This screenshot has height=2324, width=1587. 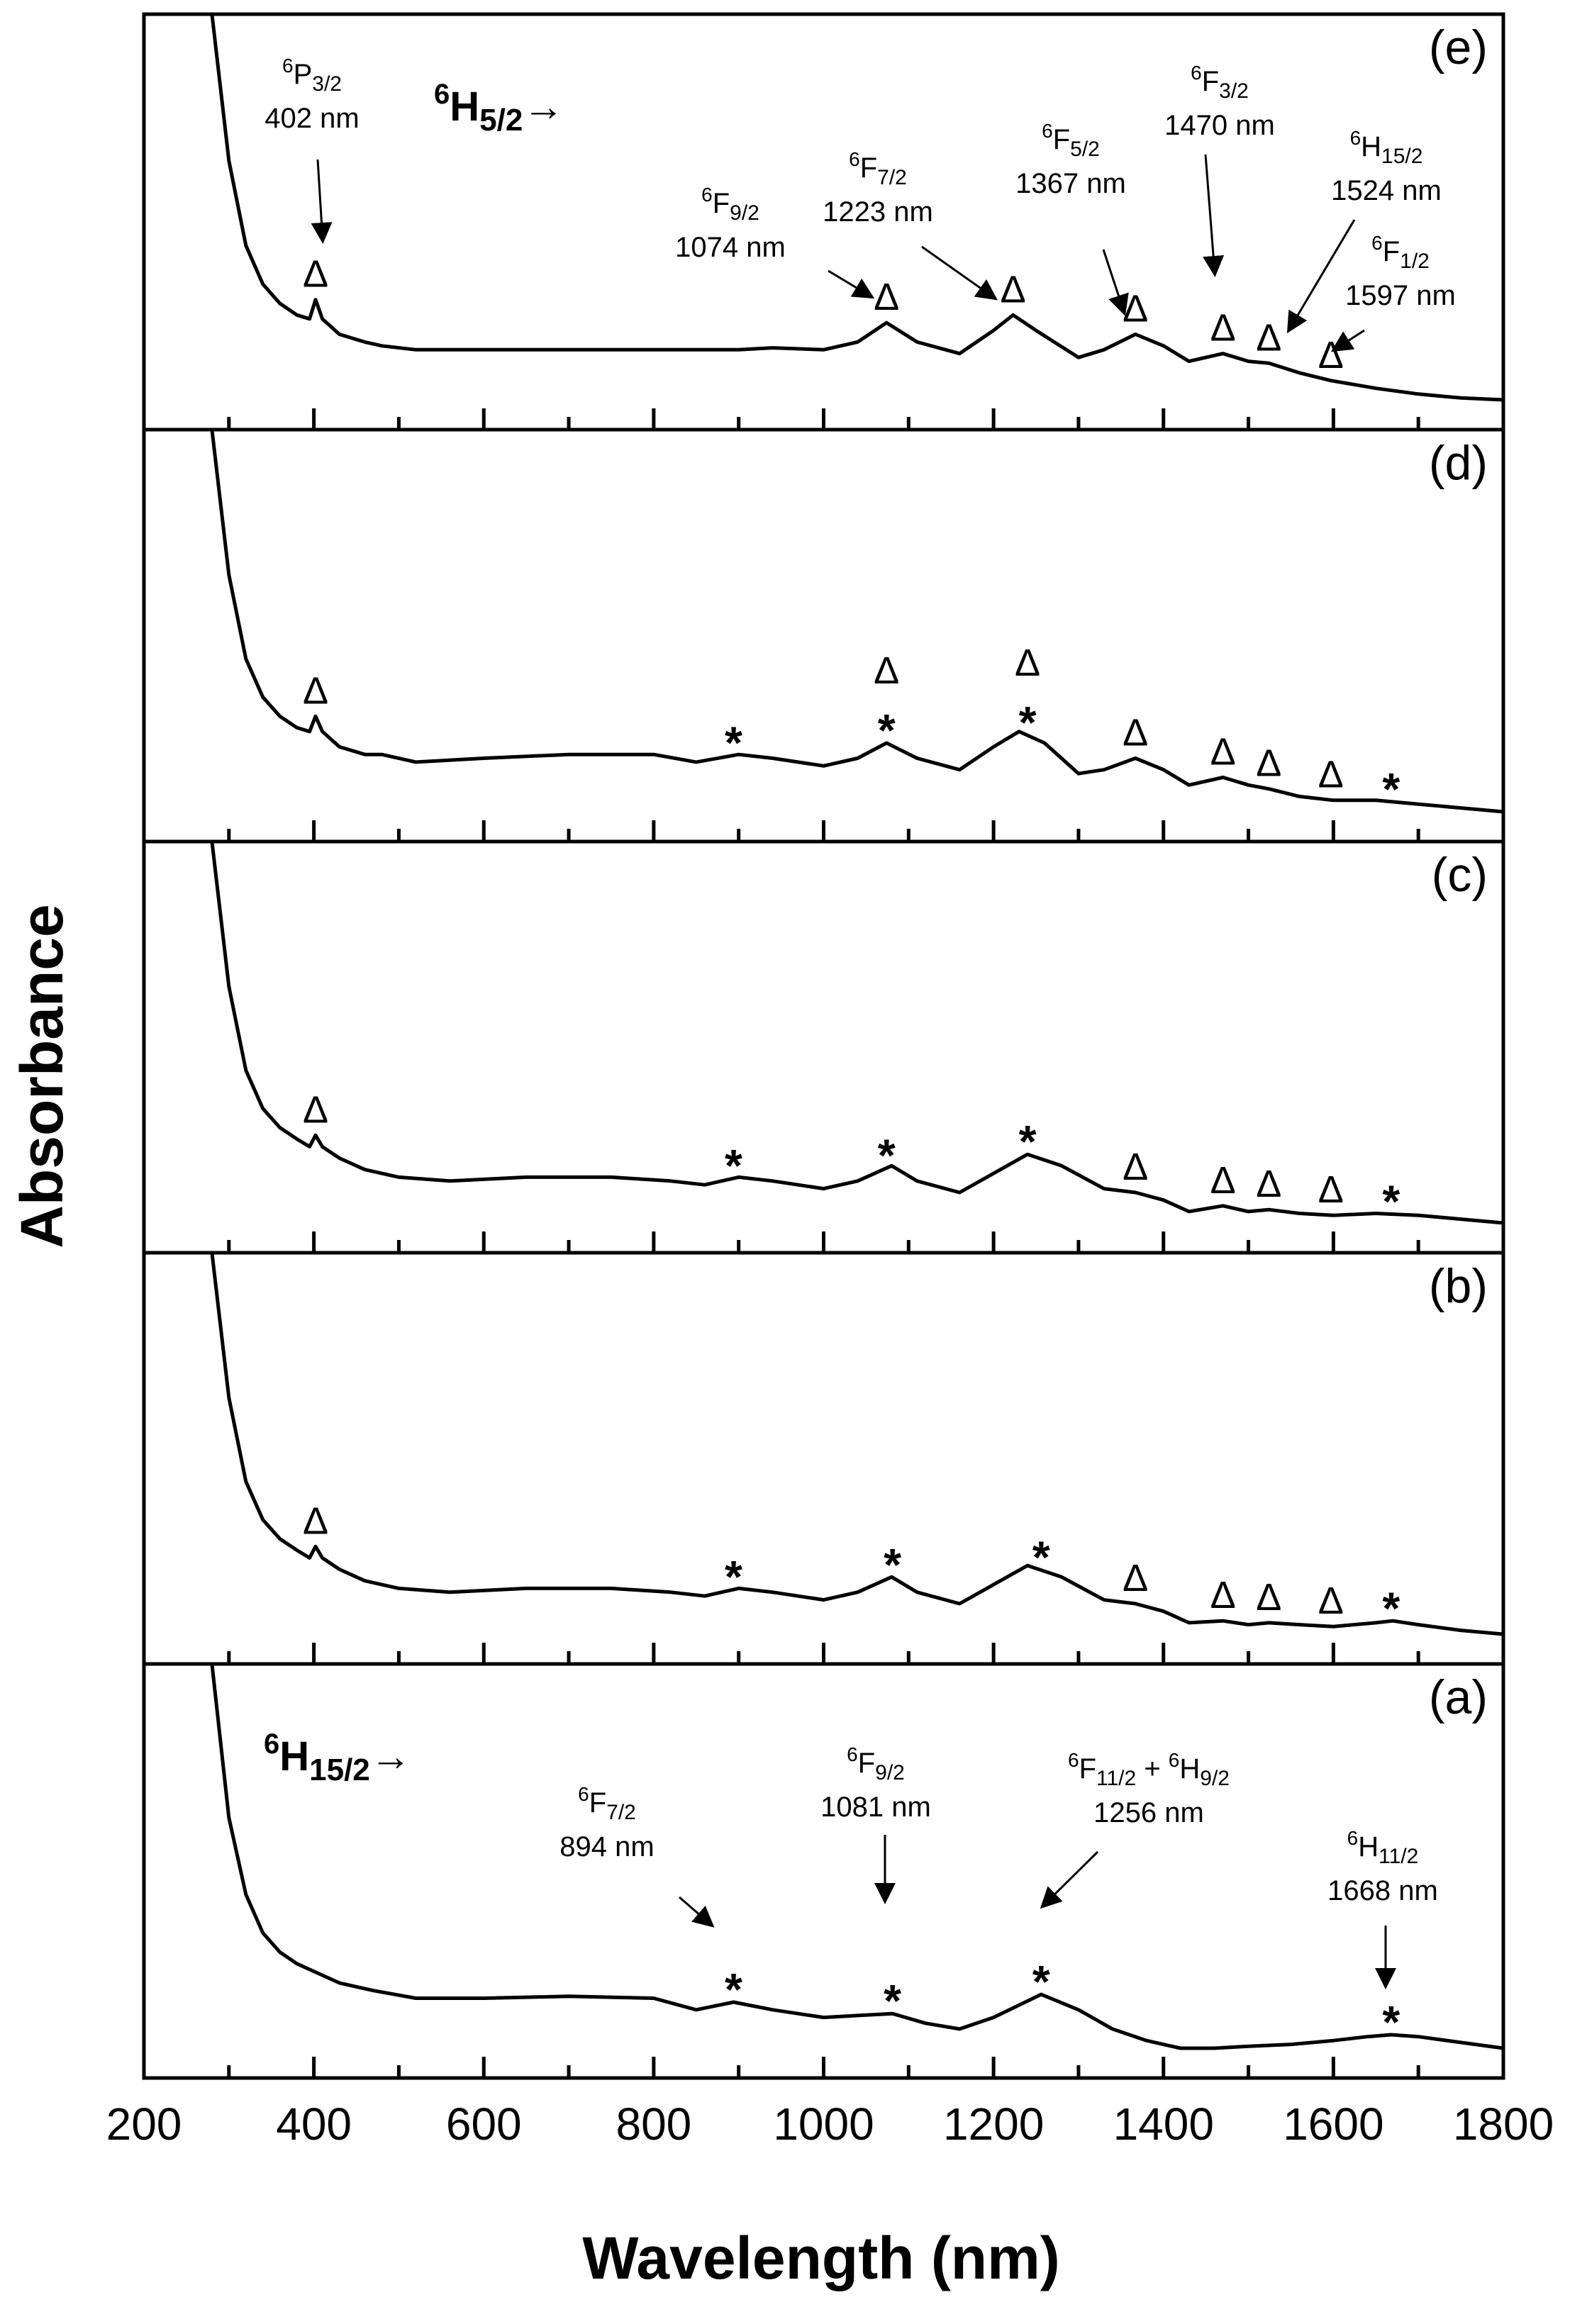 I want to click on annotation-6P3/2: 6P3/2 402 nm, so click(x=312, y=149).